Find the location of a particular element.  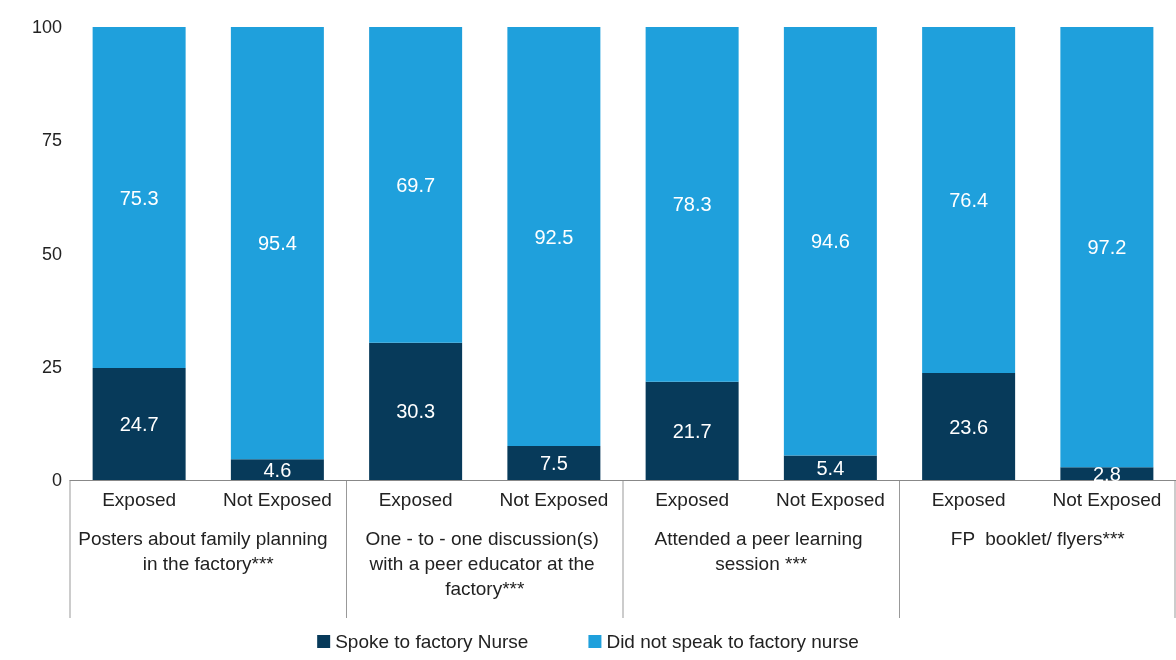

y-tick-label: 0 is located at coordinates (56, 480).